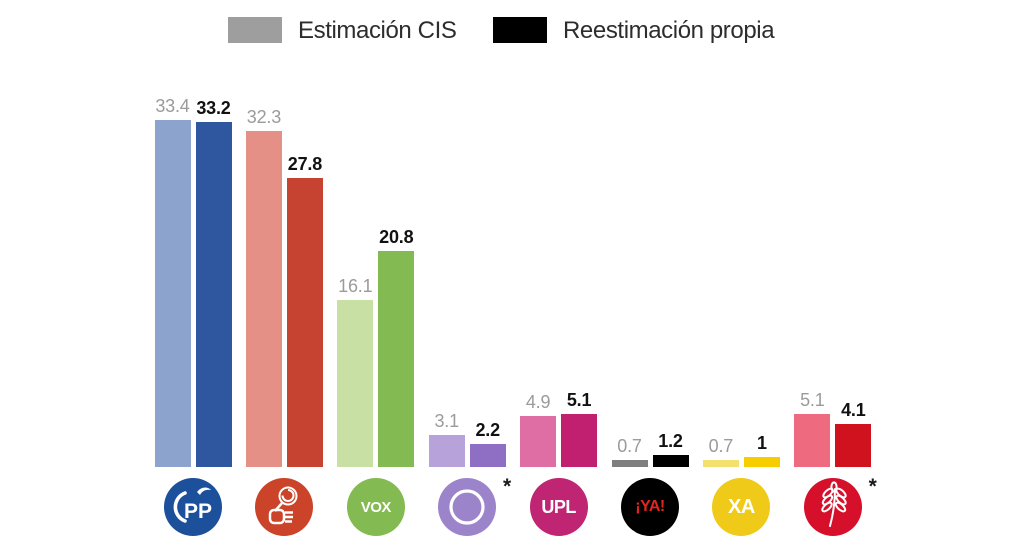  Describe the element at coordinates (284, 287) in the screenshot. I see `bar-pair-psoe-rose: 32.3 27.8` at that location.